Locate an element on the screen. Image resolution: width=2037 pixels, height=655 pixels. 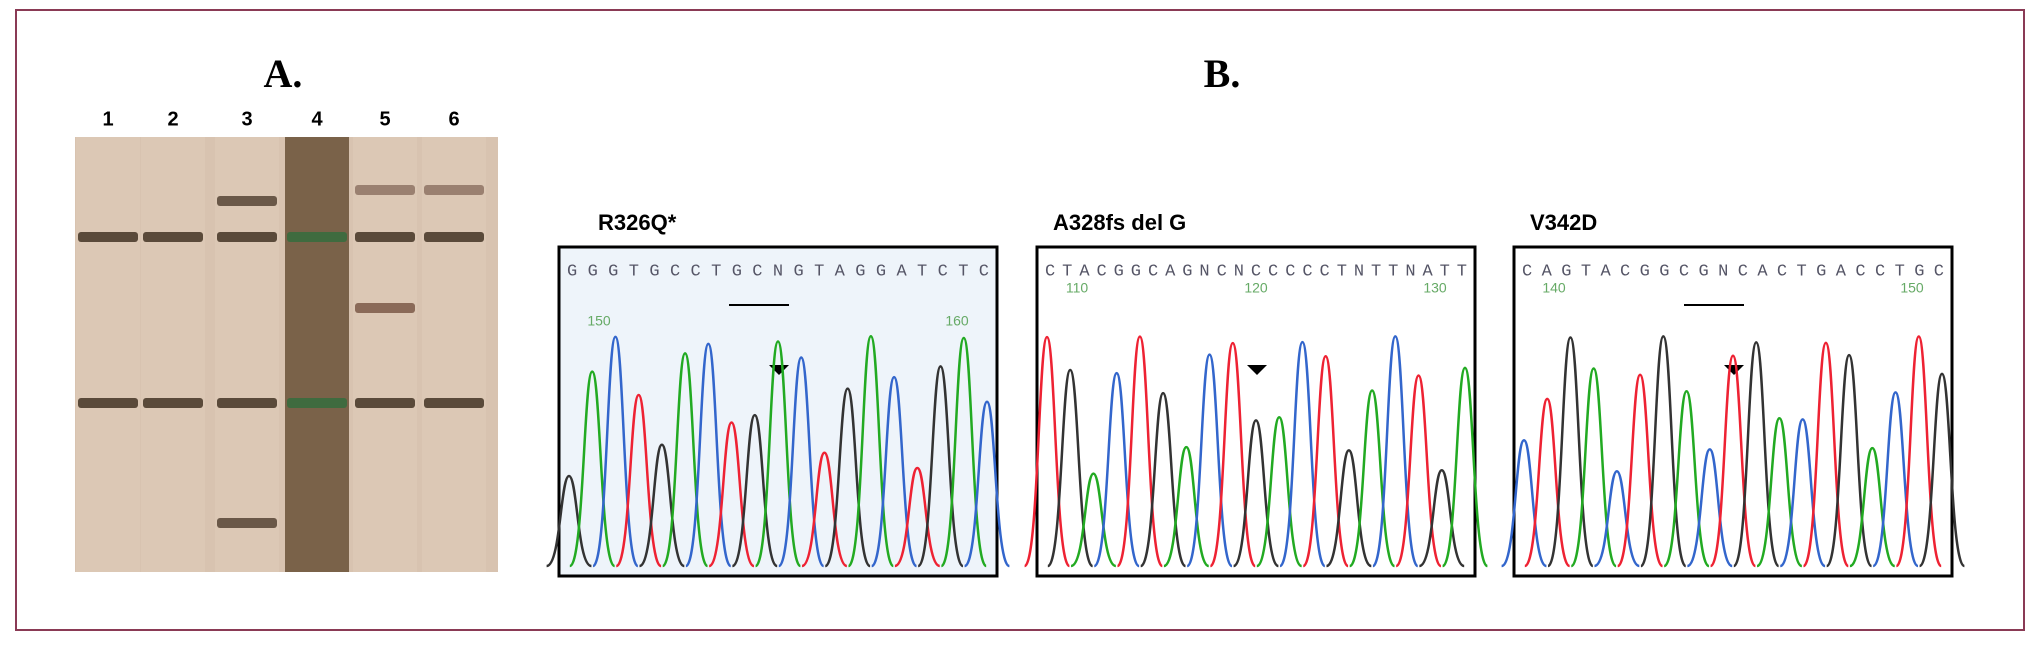
lane-label: 6 is located at coordinates (453, 119).